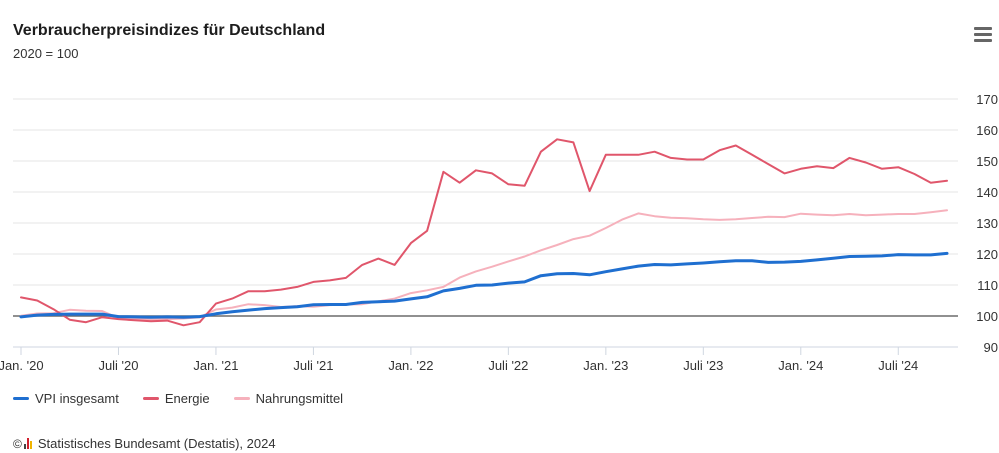 The image size is (999, 453). I want to click on chart-subtitle: 2020 = 100, so click(46, 53).